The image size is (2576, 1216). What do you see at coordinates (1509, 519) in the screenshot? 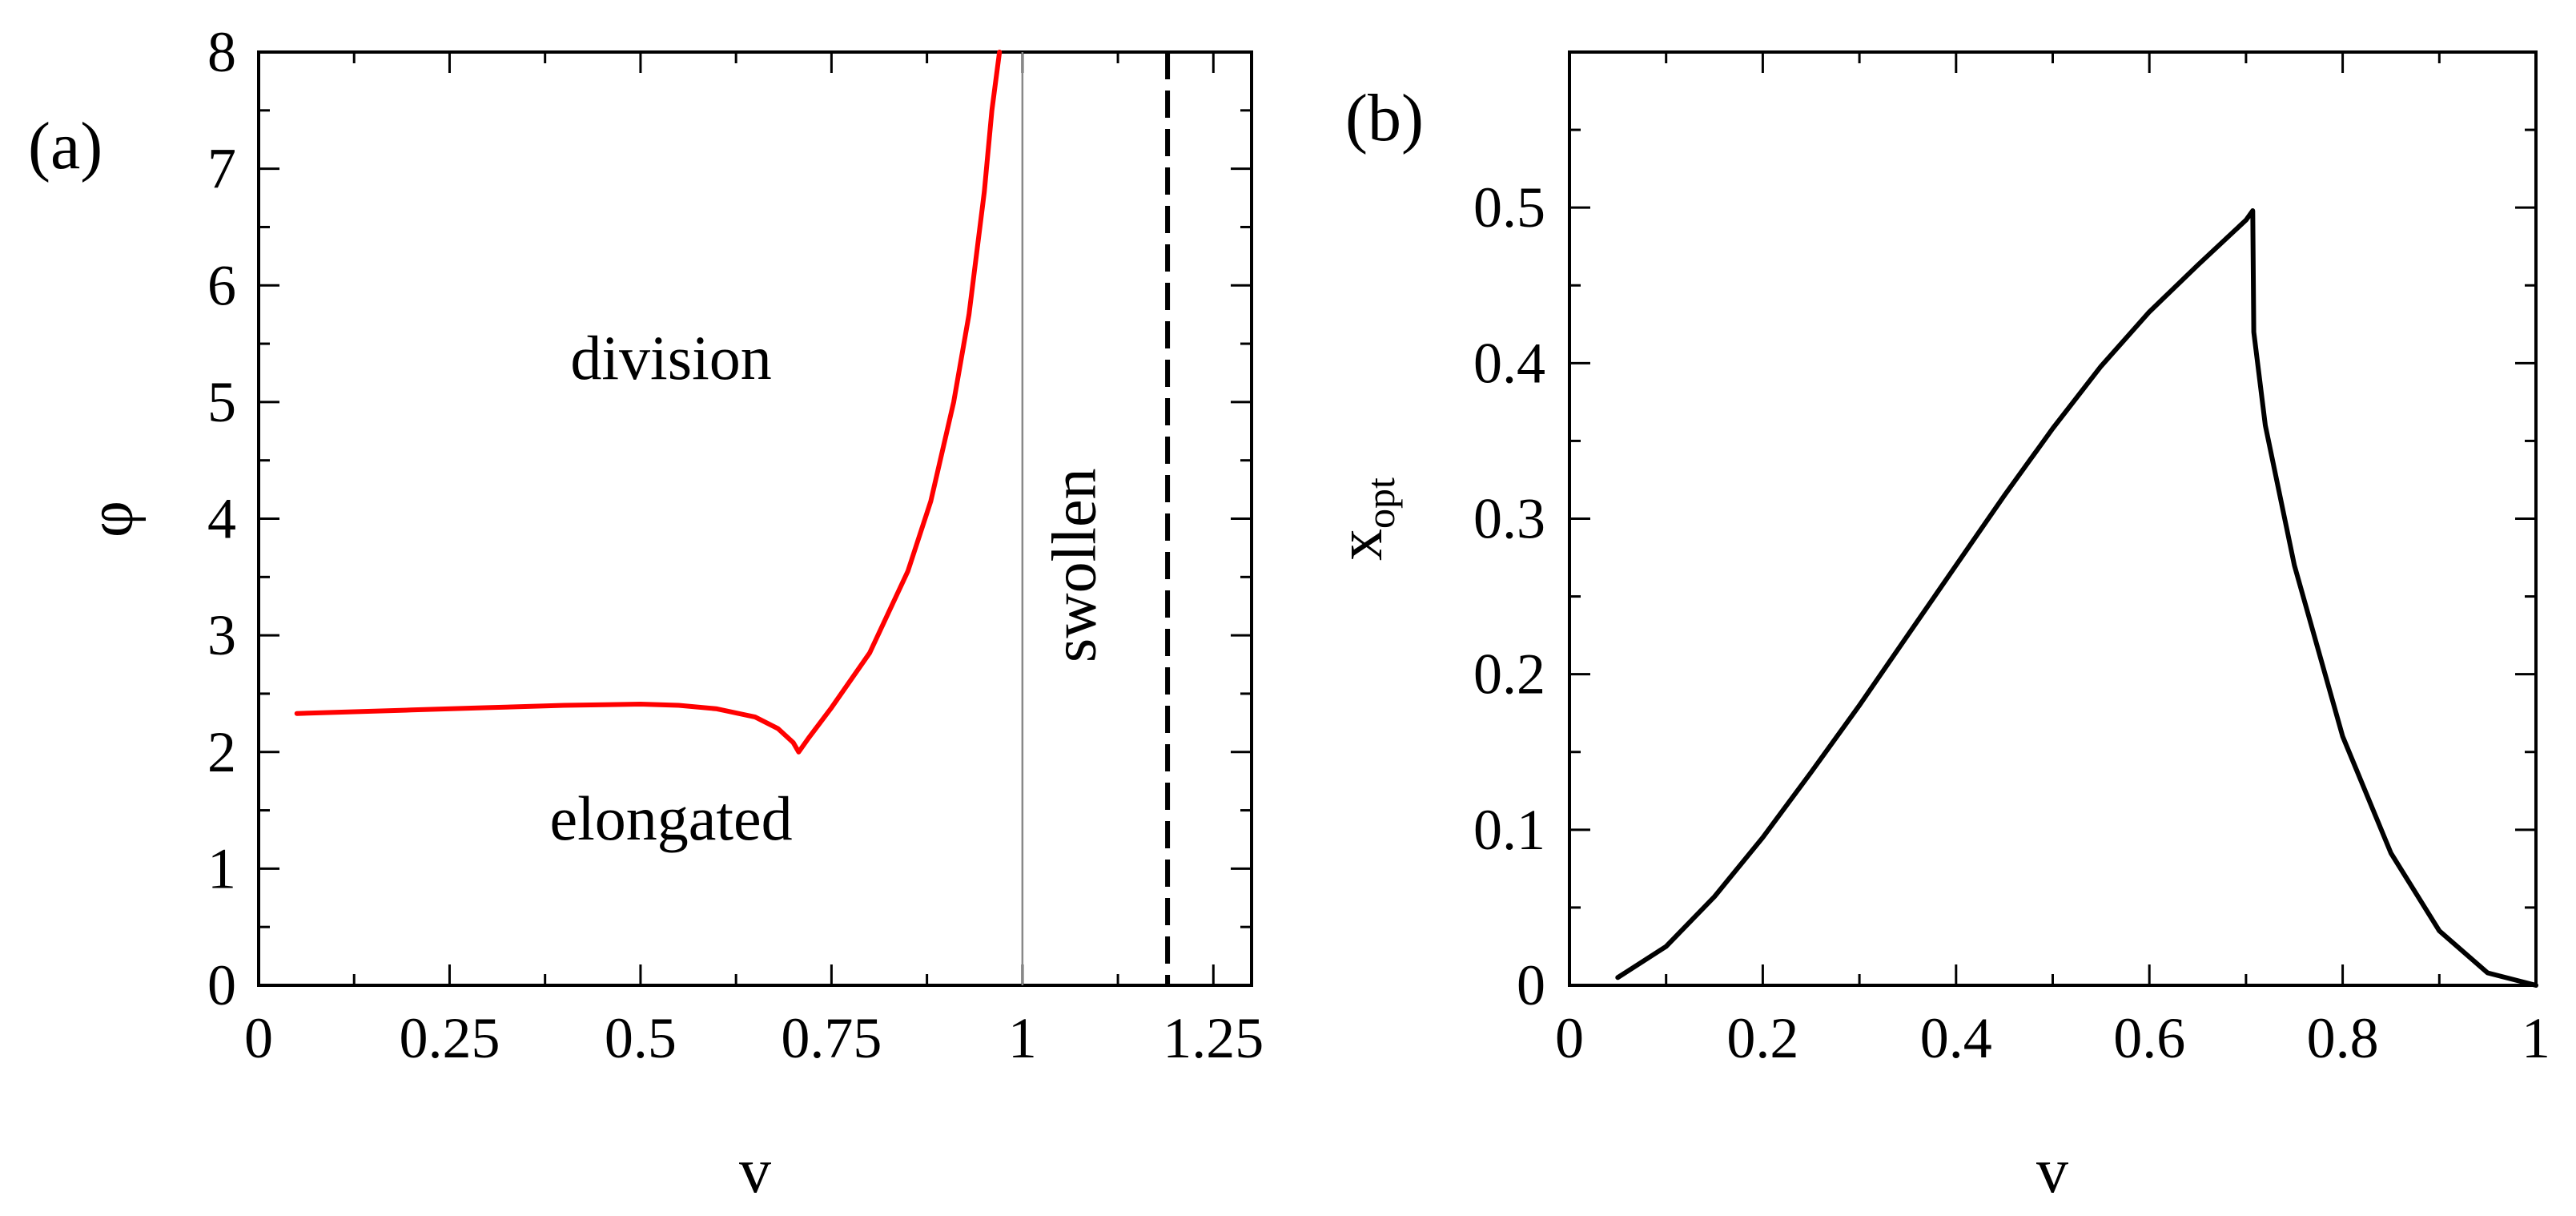
I see `panel-b-y-tick-label: 0.3` at bounding box center [1509, 519].